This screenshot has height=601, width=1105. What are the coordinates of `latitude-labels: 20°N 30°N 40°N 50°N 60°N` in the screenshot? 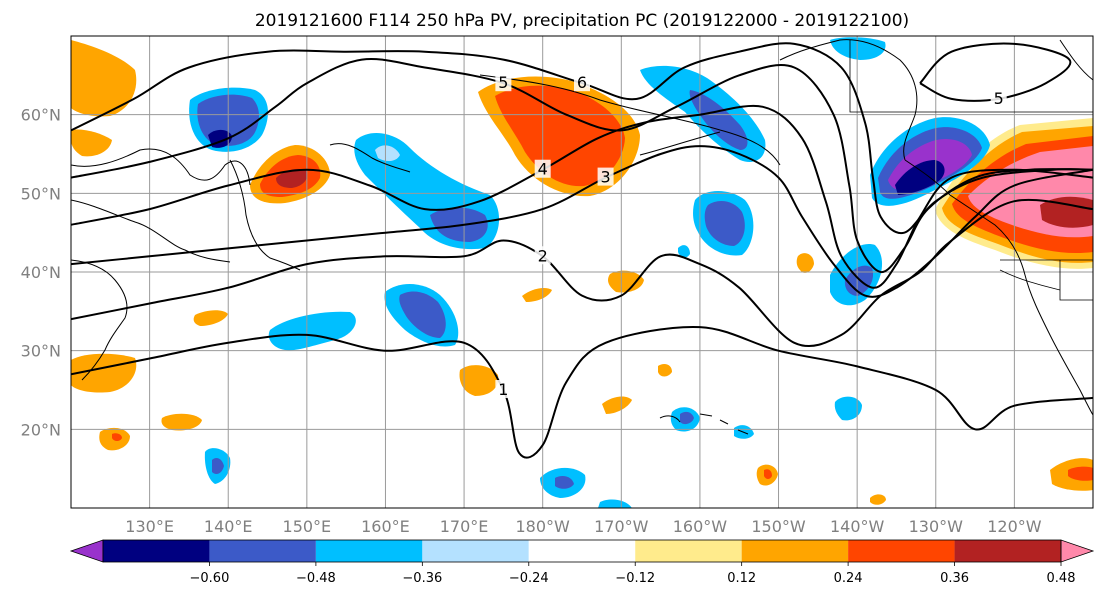 It's located at (41, 273).